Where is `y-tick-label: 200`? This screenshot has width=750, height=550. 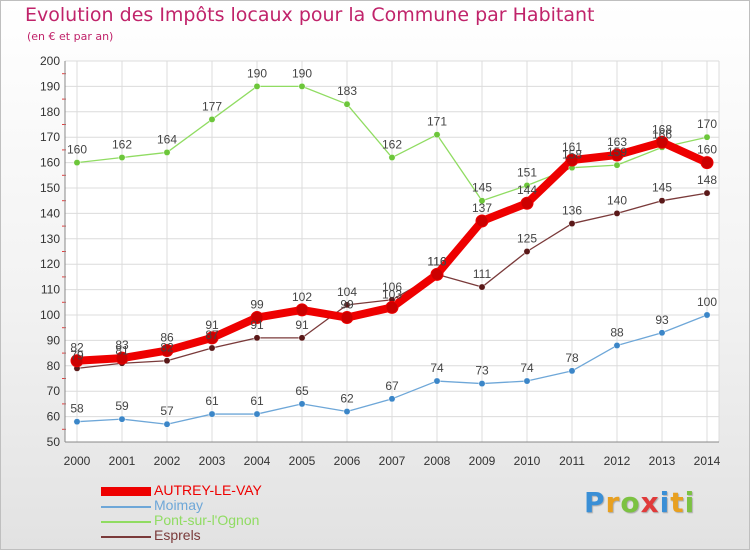 y-tick-label: 200 is located at coordinates (50, 61).